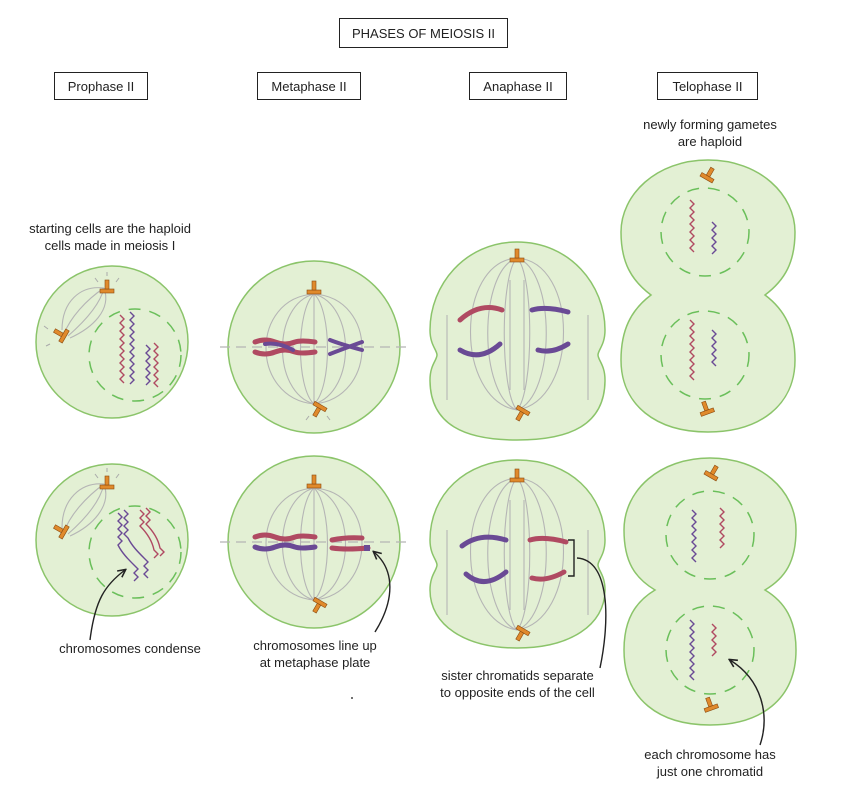 The width and height of the screenshot is (843, 805). Describe the element at coordinates (423, 33) in the screenshot. I see `diagram-title: PHASES OF MEIOSIS II` at that location.